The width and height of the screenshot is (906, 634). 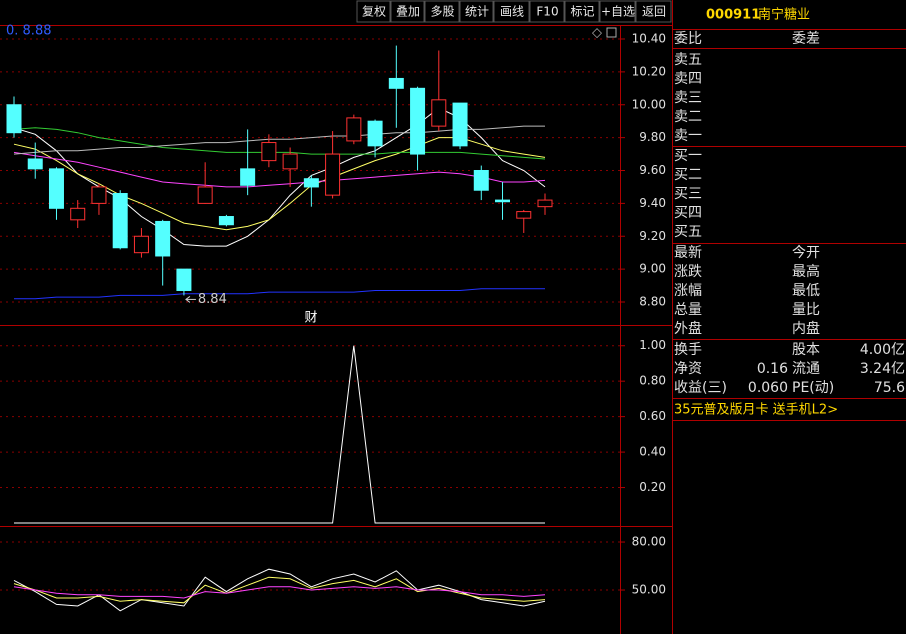 I want to click on fund-label: 股本, so click(x=806, y=350).